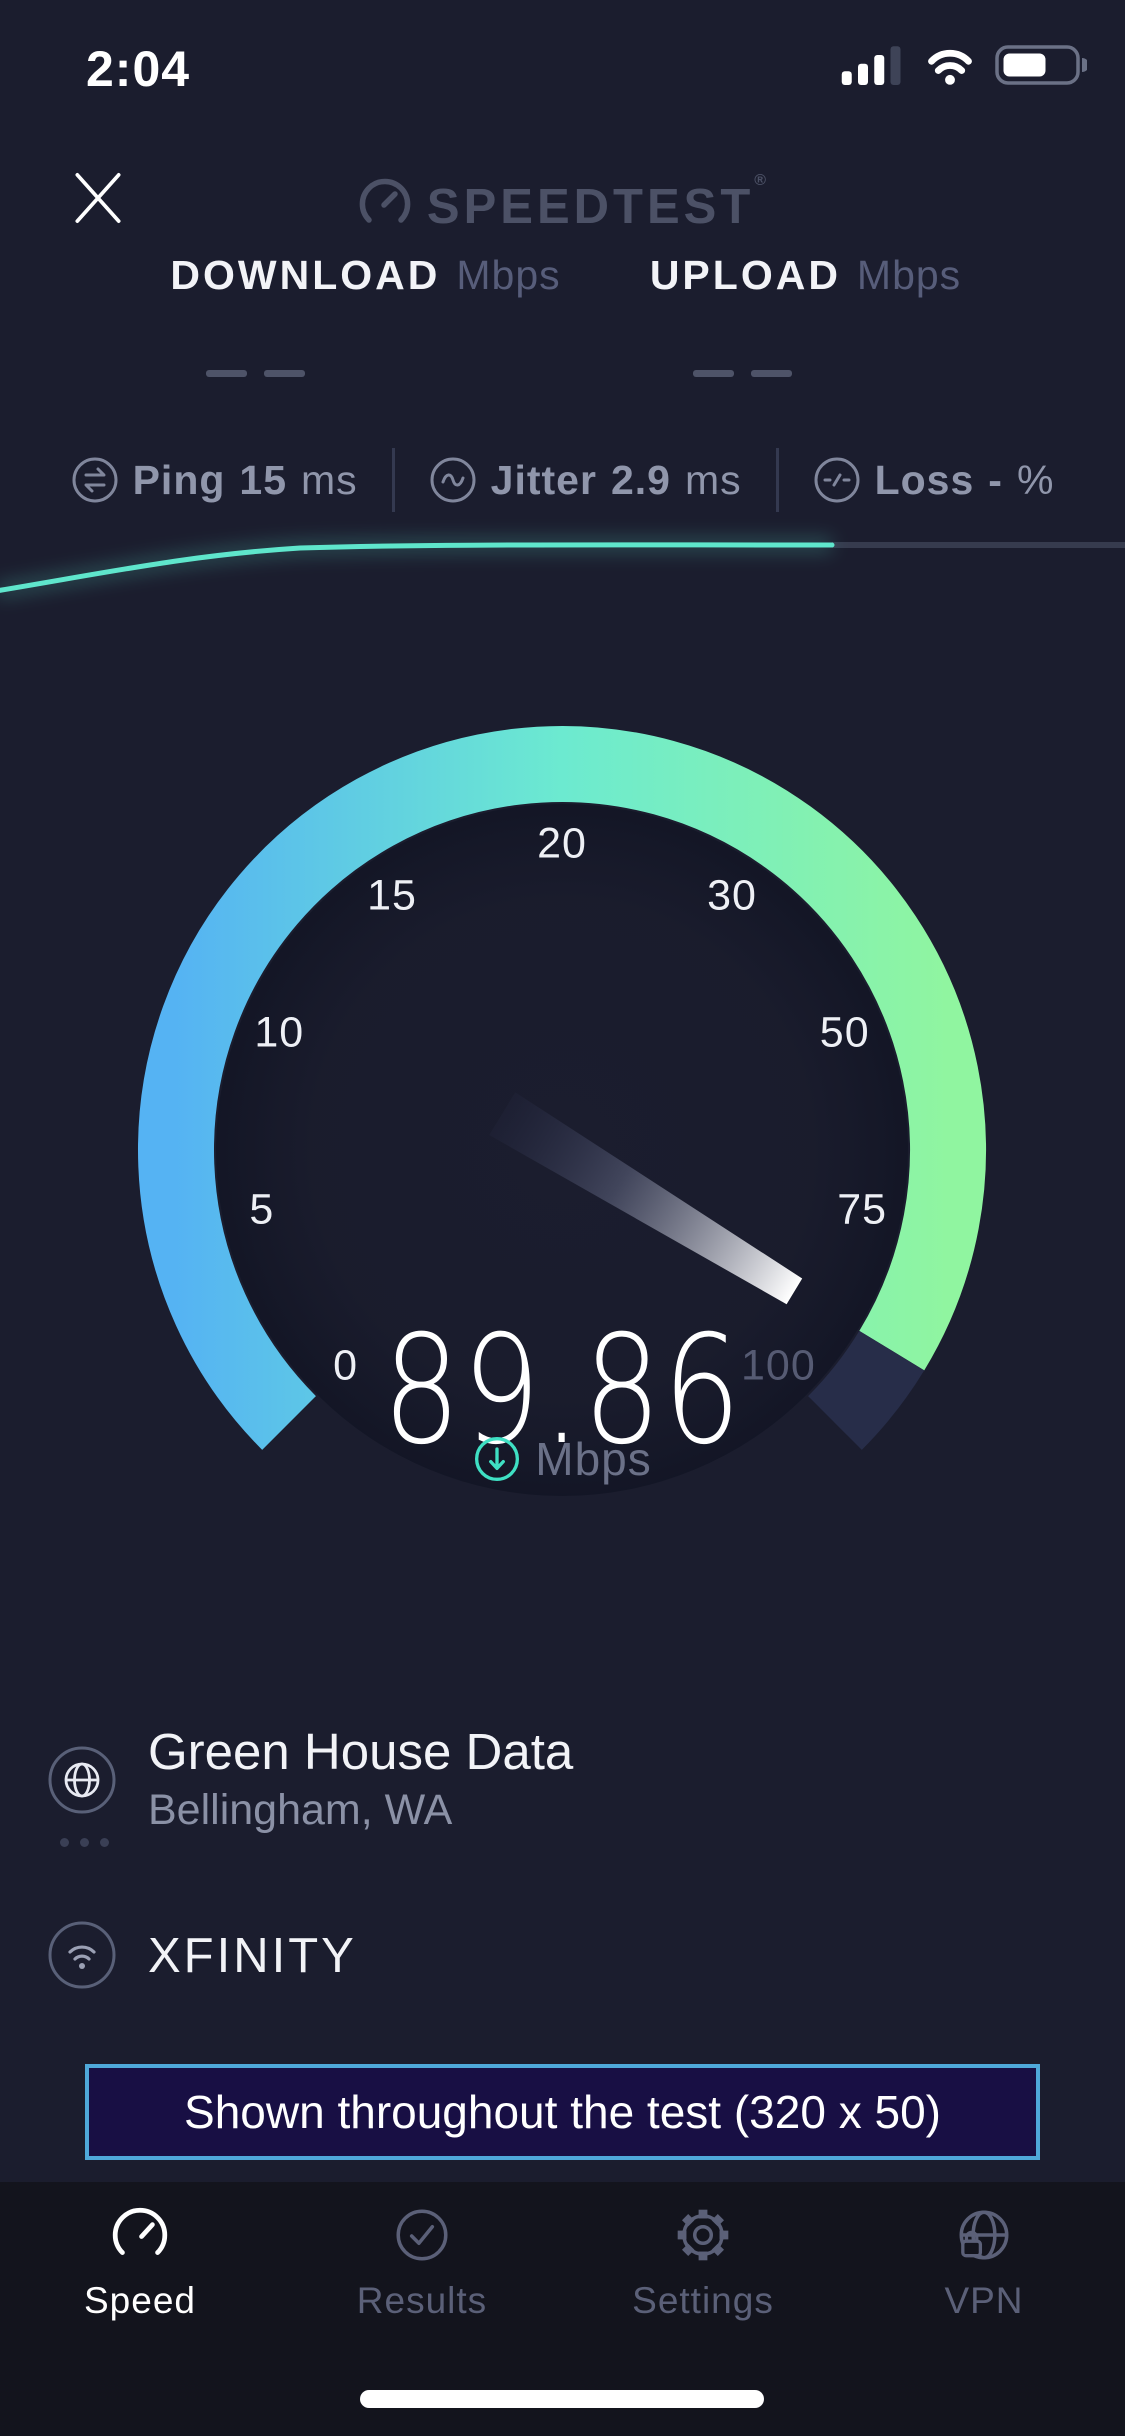 Image resolution: width=1125 pixels, height=2436 pixels. Describe the element at coordinates (497, 1459) in the screenshot. I see `download-circle-arrow-icon` at that location.